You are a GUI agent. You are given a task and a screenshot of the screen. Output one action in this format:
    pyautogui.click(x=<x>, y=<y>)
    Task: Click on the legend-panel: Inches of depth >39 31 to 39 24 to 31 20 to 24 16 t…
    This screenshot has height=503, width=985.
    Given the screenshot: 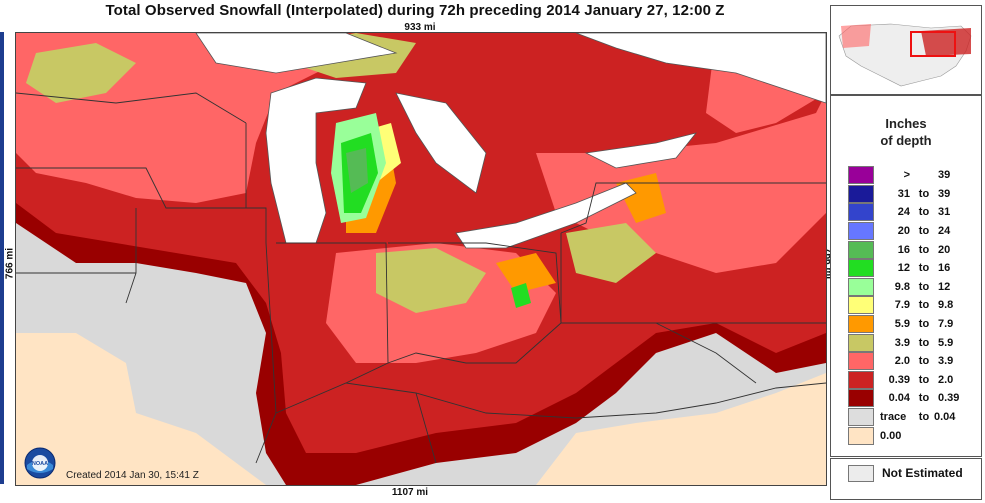 What is the action you would take?
    pyautogui.click(x=906, y=276)
    